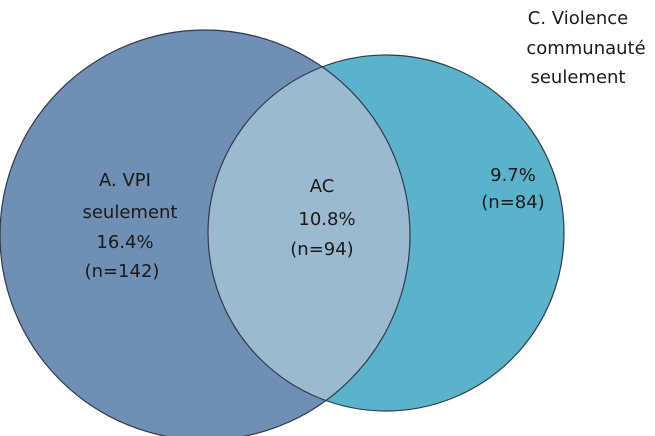  What do you see at coordinates (578, 18) in the screenshot?
I see `region-label: C. Violence` at bounding box center [578, 18].